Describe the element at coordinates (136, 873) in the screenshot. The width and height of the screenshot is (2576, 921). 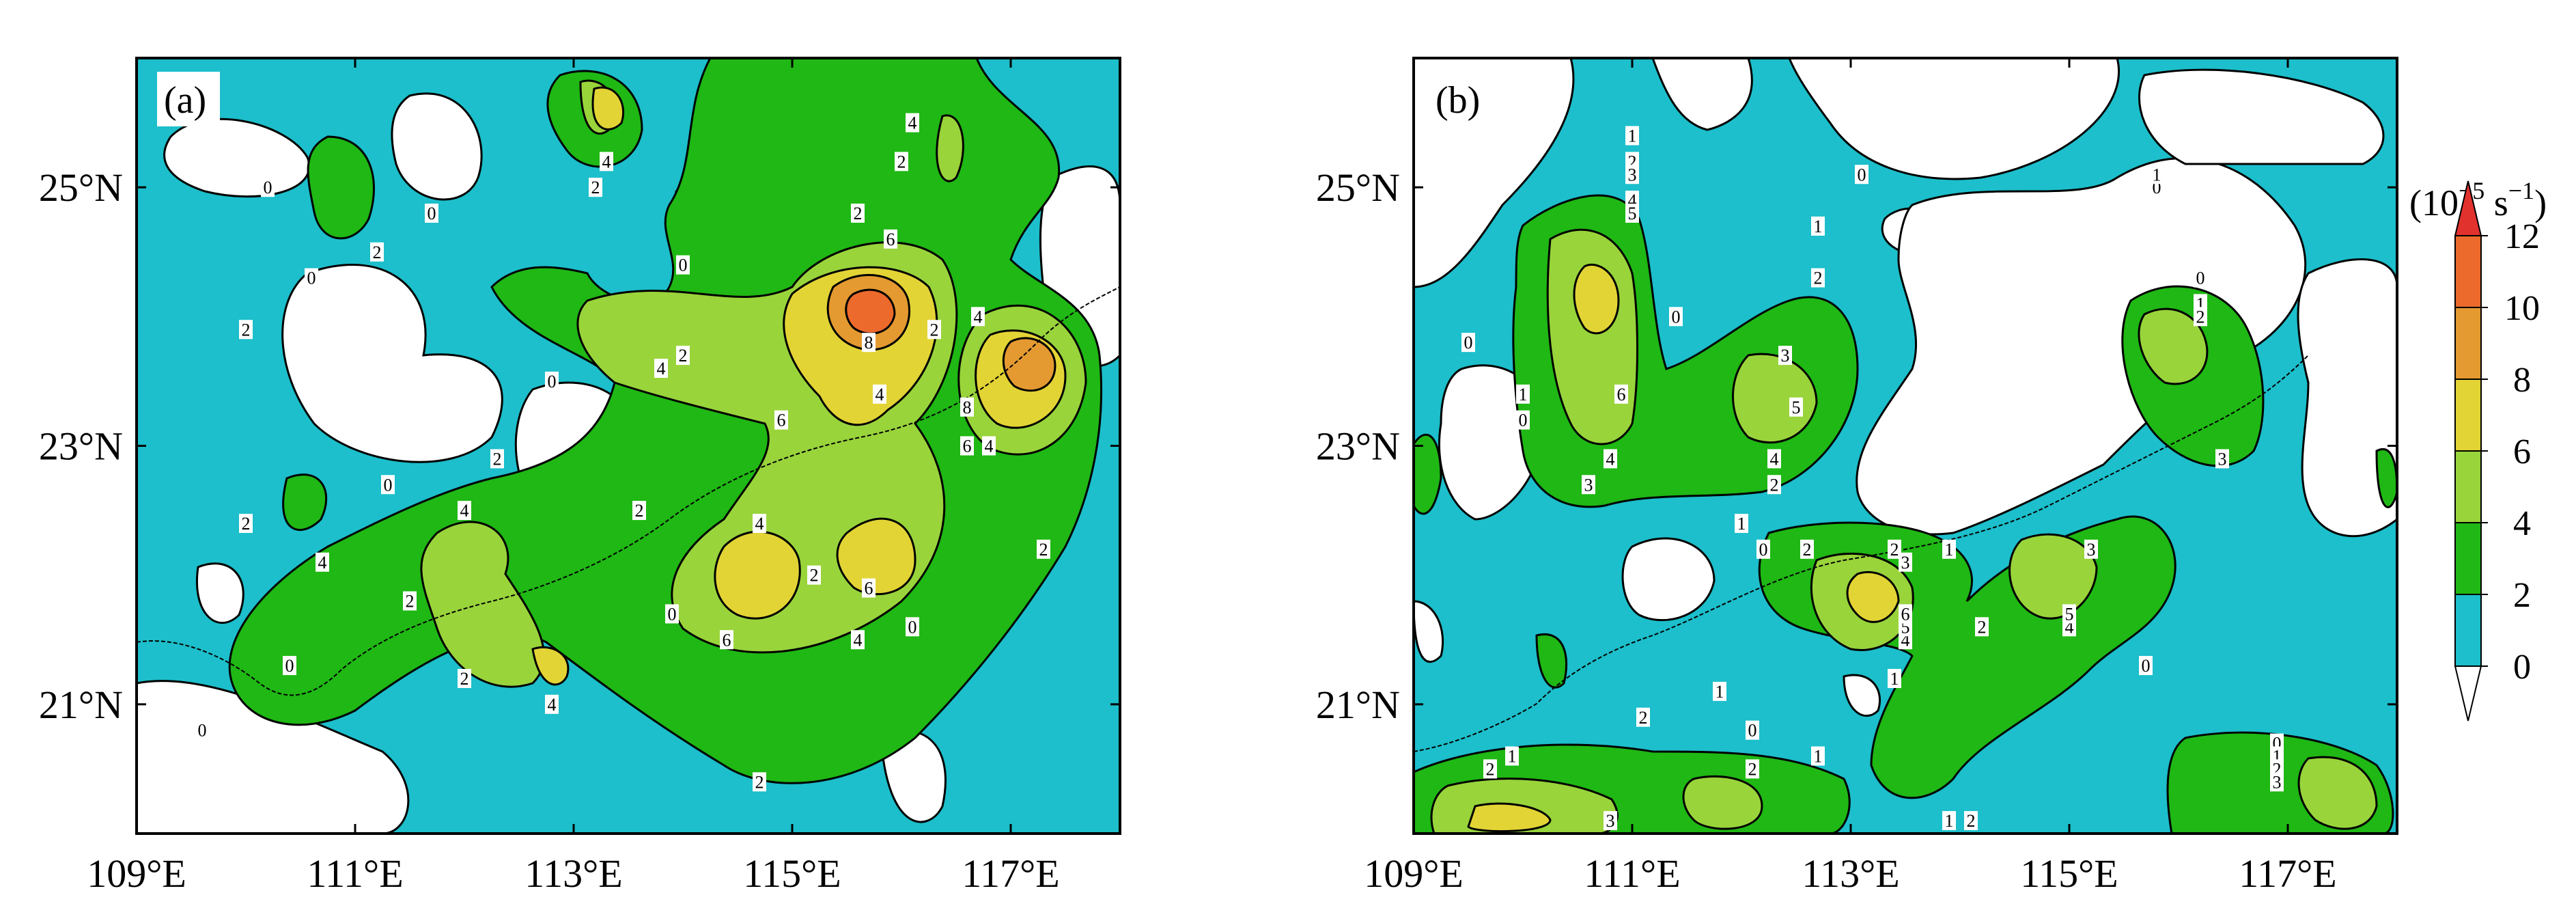
I see `panel-a-x-tick-label: 109°E` at that location.